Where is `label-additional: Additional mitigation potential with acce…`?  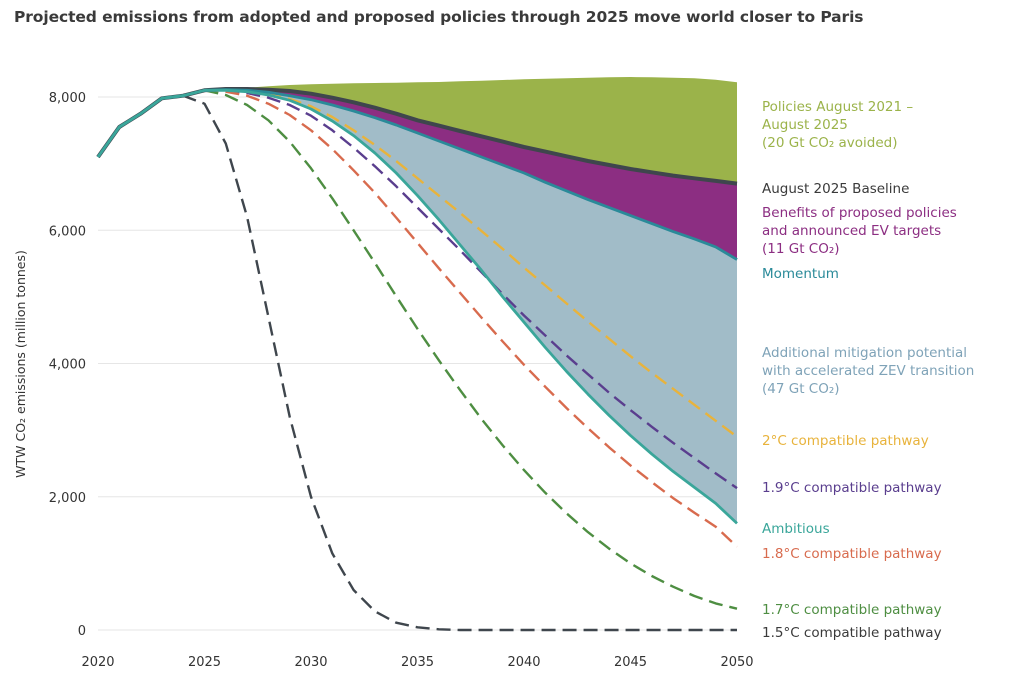 label-additional: Additional mitigation potential with acce… is located at coordinates (868, 371).